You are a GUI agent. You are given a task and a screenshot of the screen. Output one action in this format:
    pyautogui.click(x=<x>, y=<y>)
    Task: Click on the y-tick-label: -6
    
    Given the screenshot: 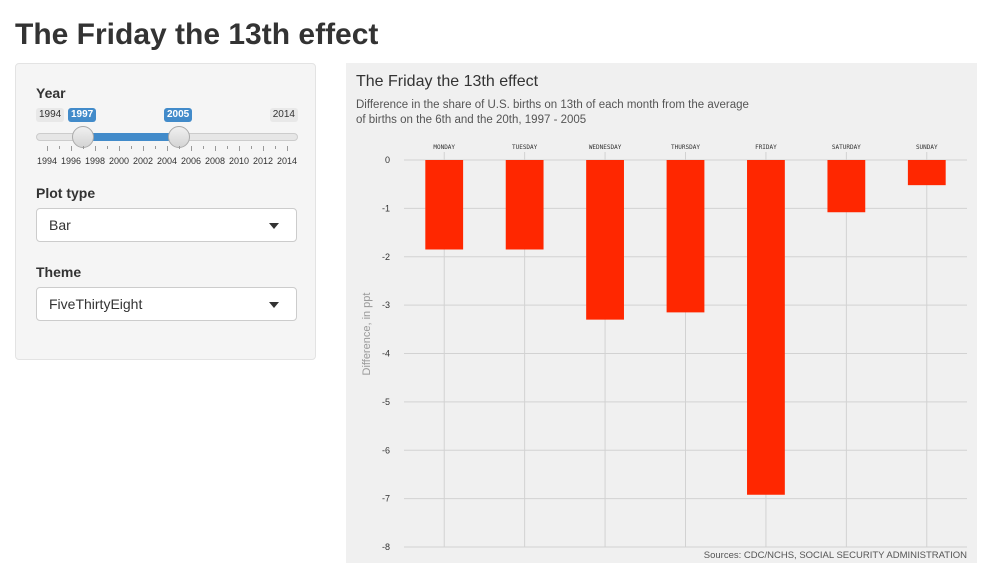 What is the action you would take?
    pyautogui.click(x=386, y=450)
    